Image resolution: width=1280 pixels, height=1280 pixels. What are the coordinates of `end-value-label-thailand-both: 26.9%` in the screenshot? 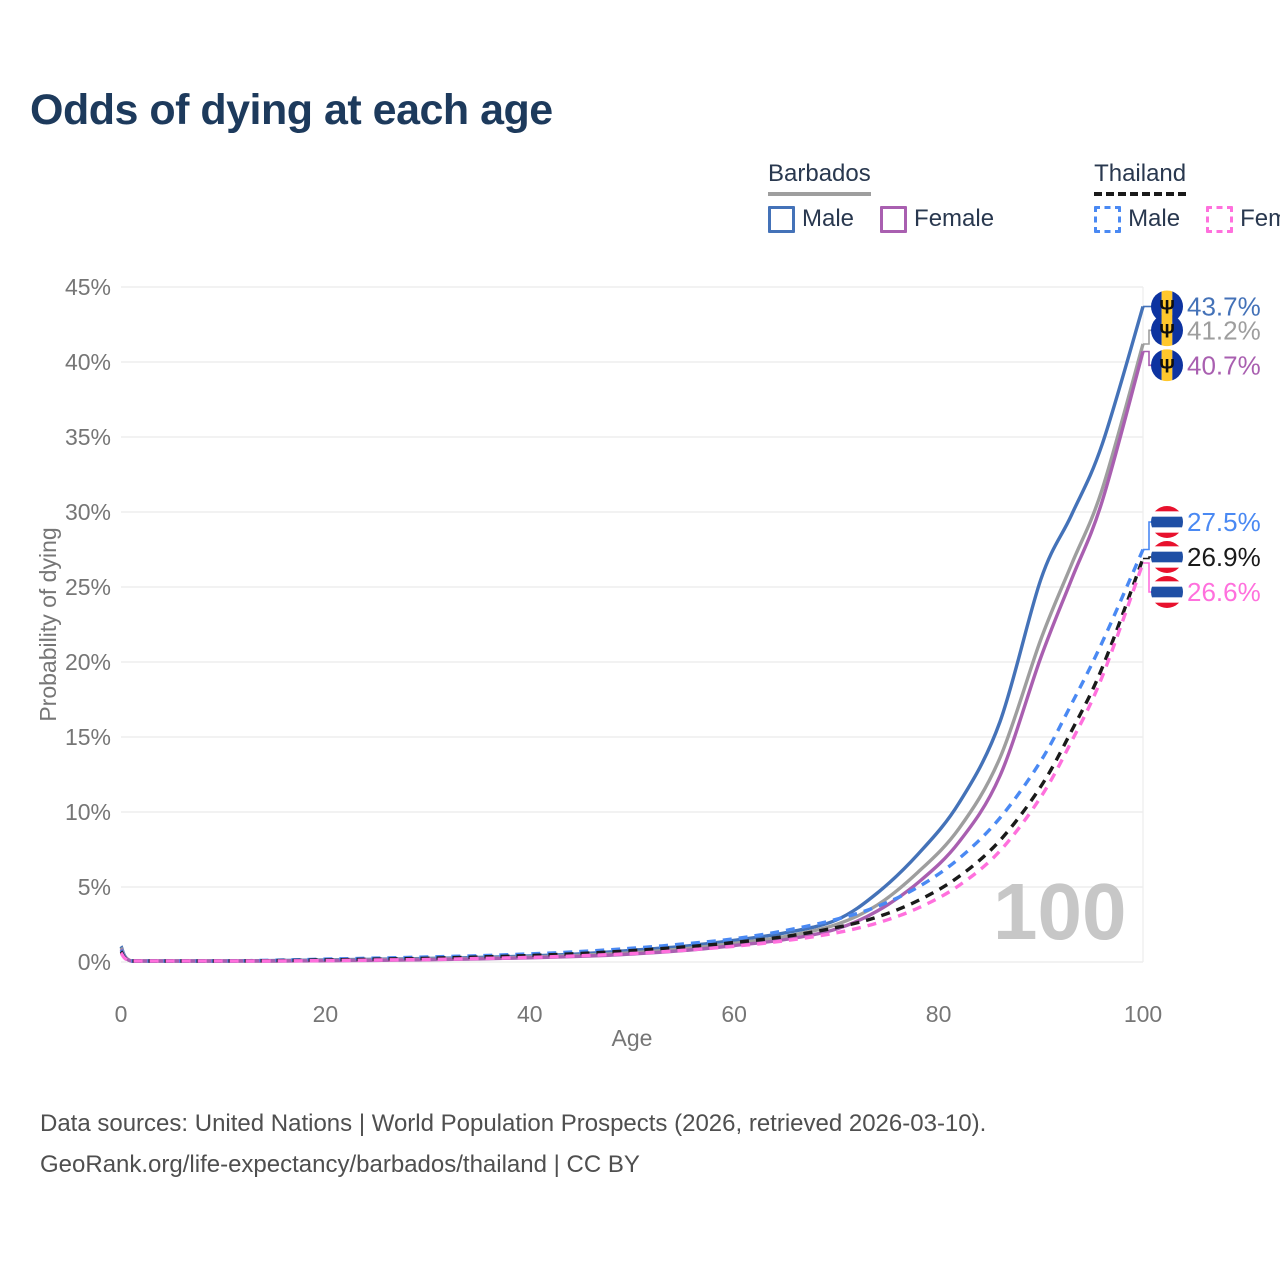 It's located at (1224, 557).